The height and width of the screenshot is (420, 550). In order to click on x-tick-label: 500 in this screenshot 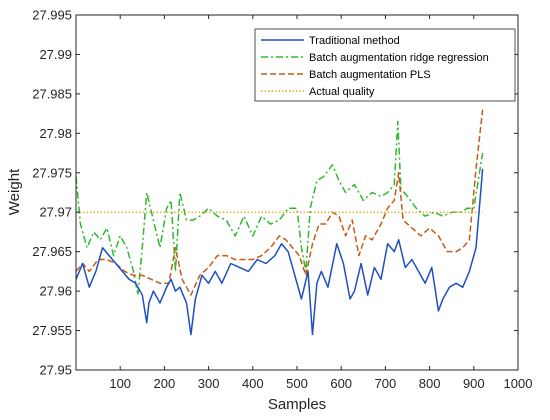, I will do `click(297, 383)`.